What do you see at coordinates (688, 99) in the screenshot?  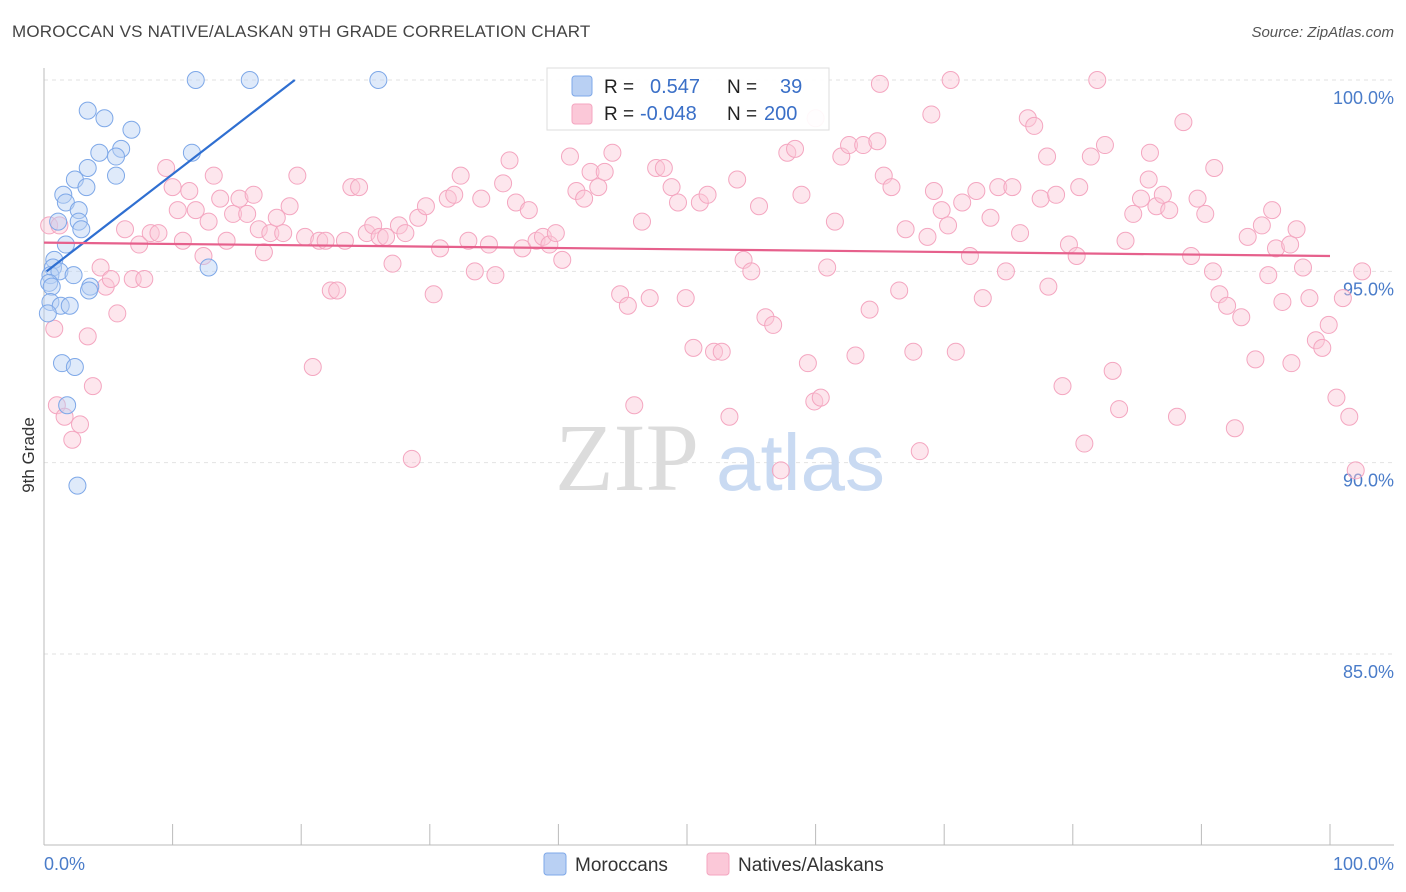 I see `stats-box: R = 0.547 N = 39 R = -0.048 N = 200` at bounding box center [688, 99].